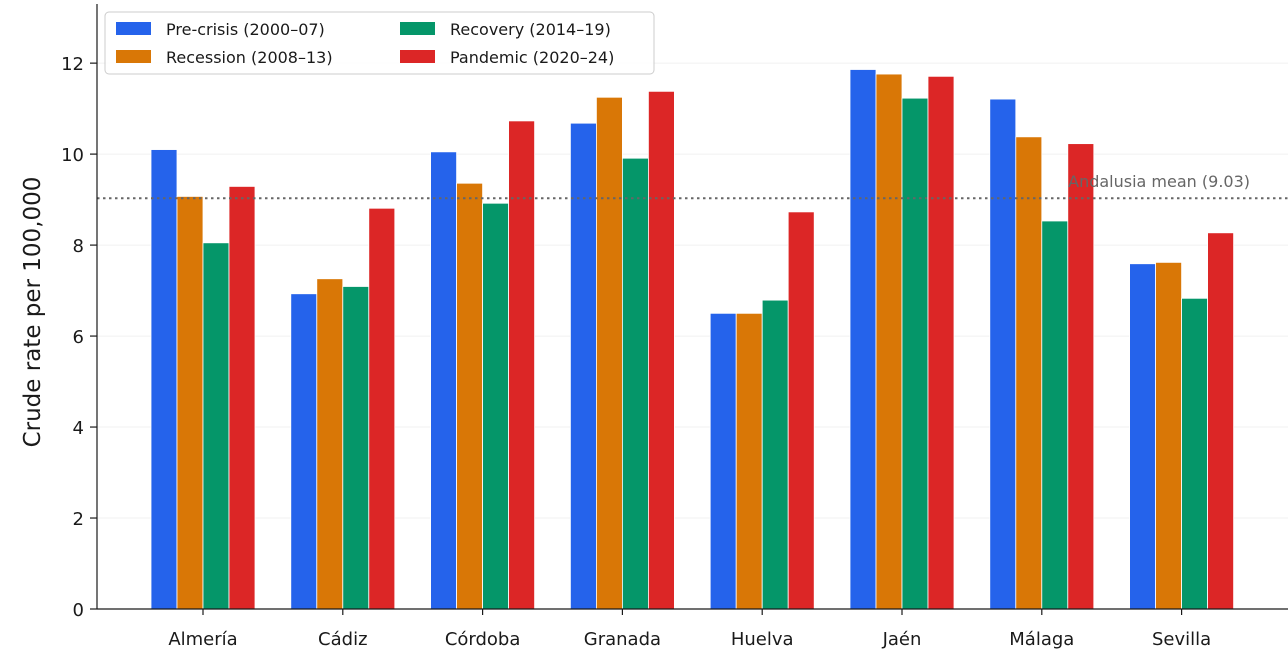  What do you see at coordinates (78, 337) in the screenshot?
I see `y-tick-label: 6` at bounding box center [78, 337].